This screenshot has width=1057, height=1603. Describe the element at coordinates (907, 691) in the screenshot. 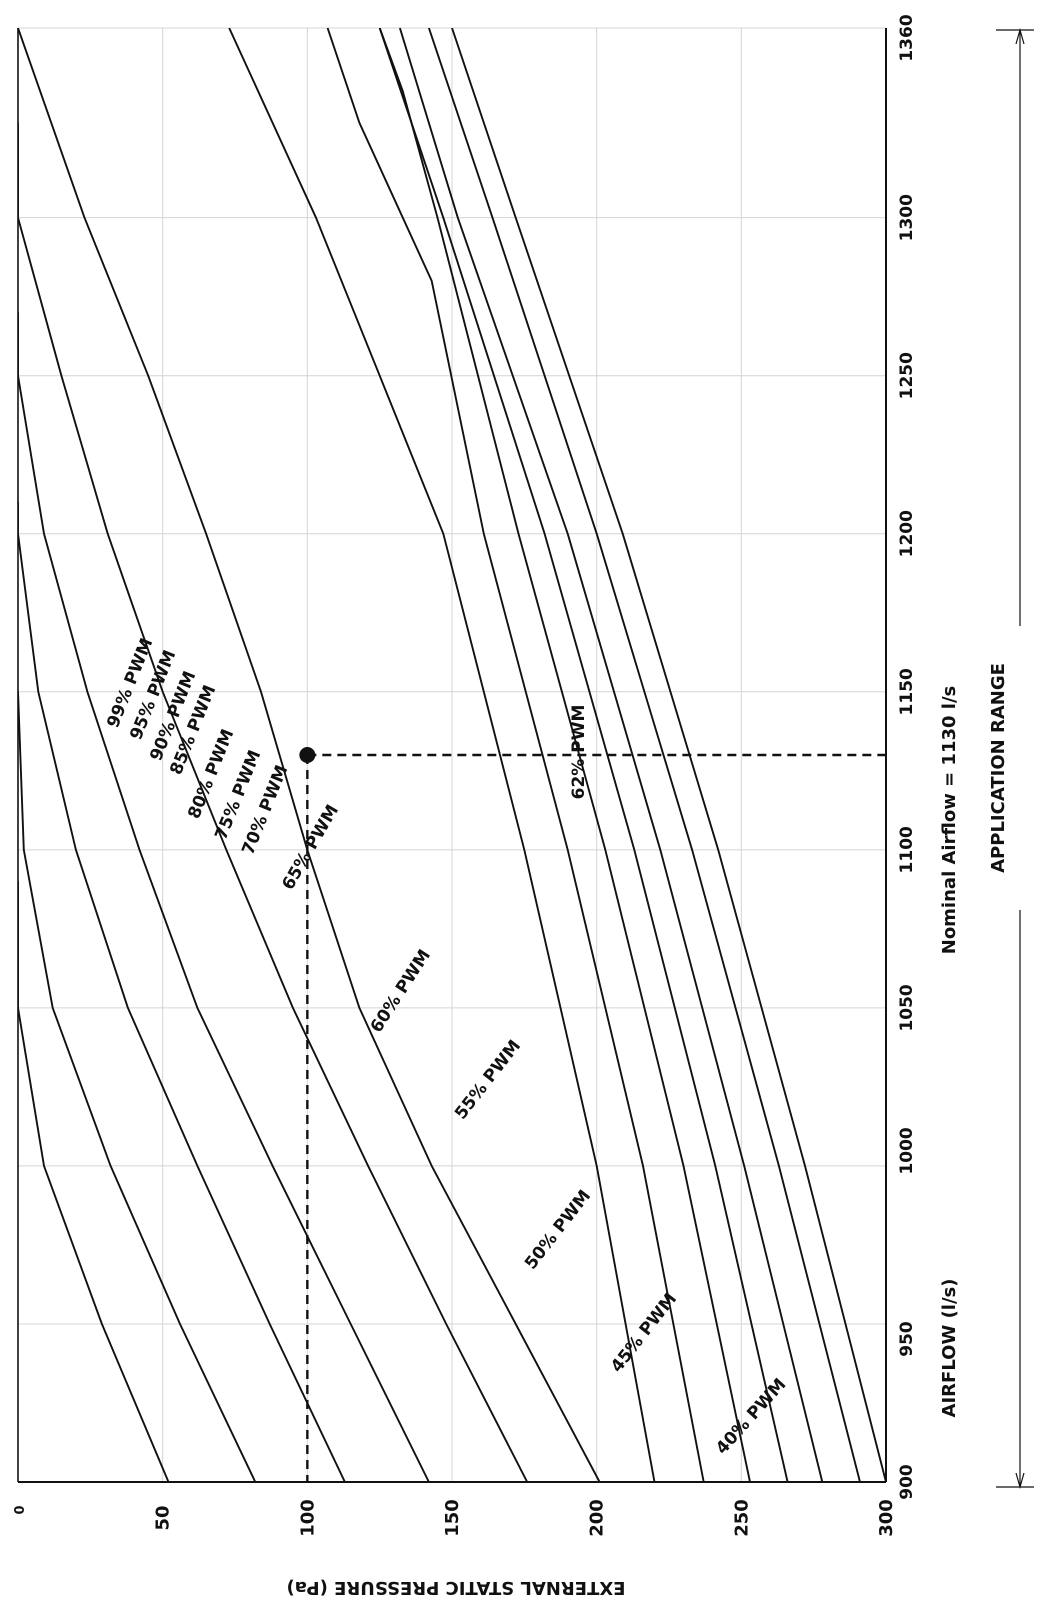

I see `airflow-tick-1150: 1150` at that location.